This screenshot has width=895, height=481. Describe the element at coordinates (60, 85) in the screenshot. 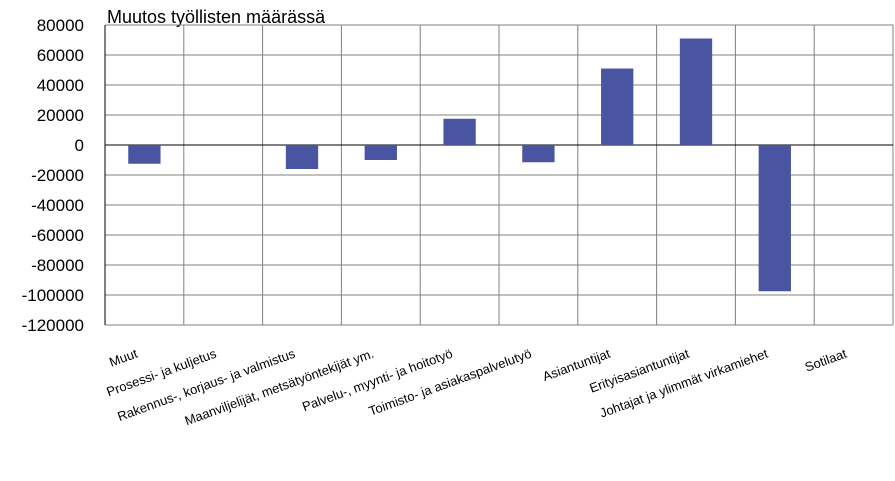

I see `y-tick-label: 40000` at that location.